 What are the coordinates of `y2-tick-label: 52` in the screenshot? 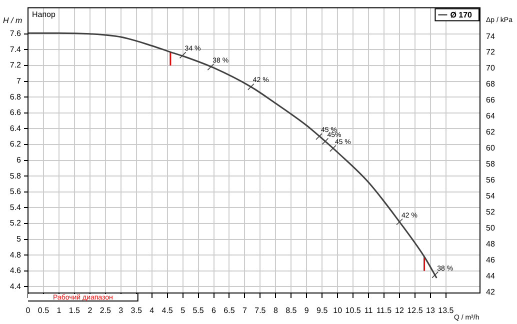 It's located at (491, 212).